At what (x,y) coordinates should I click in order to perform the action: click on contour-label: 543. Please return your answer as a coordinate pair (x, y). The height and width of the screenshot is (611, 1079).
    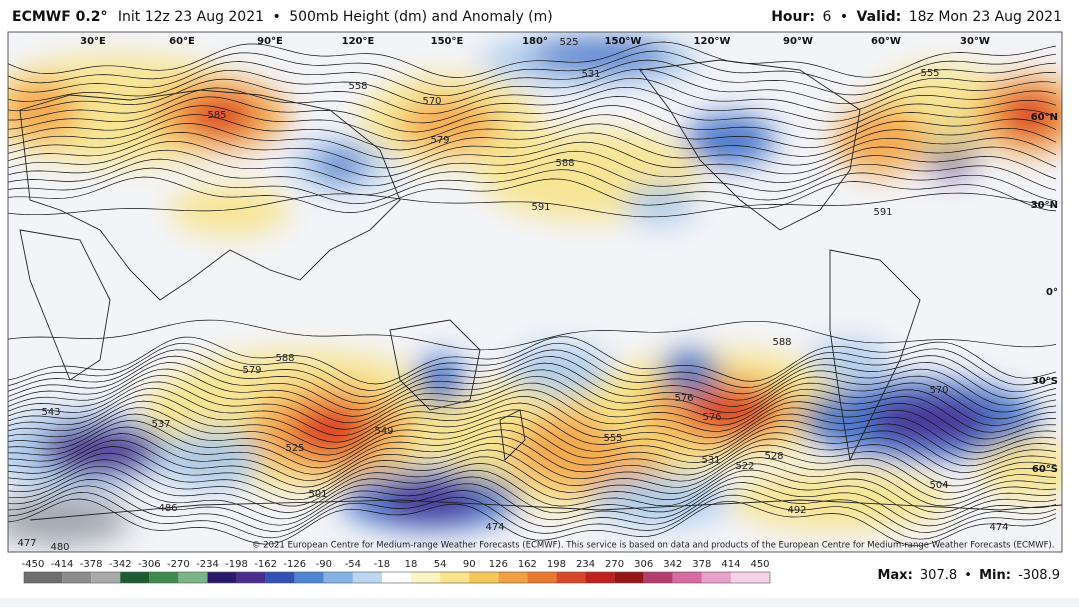
    Looking at the image, I should click on (50, 412).